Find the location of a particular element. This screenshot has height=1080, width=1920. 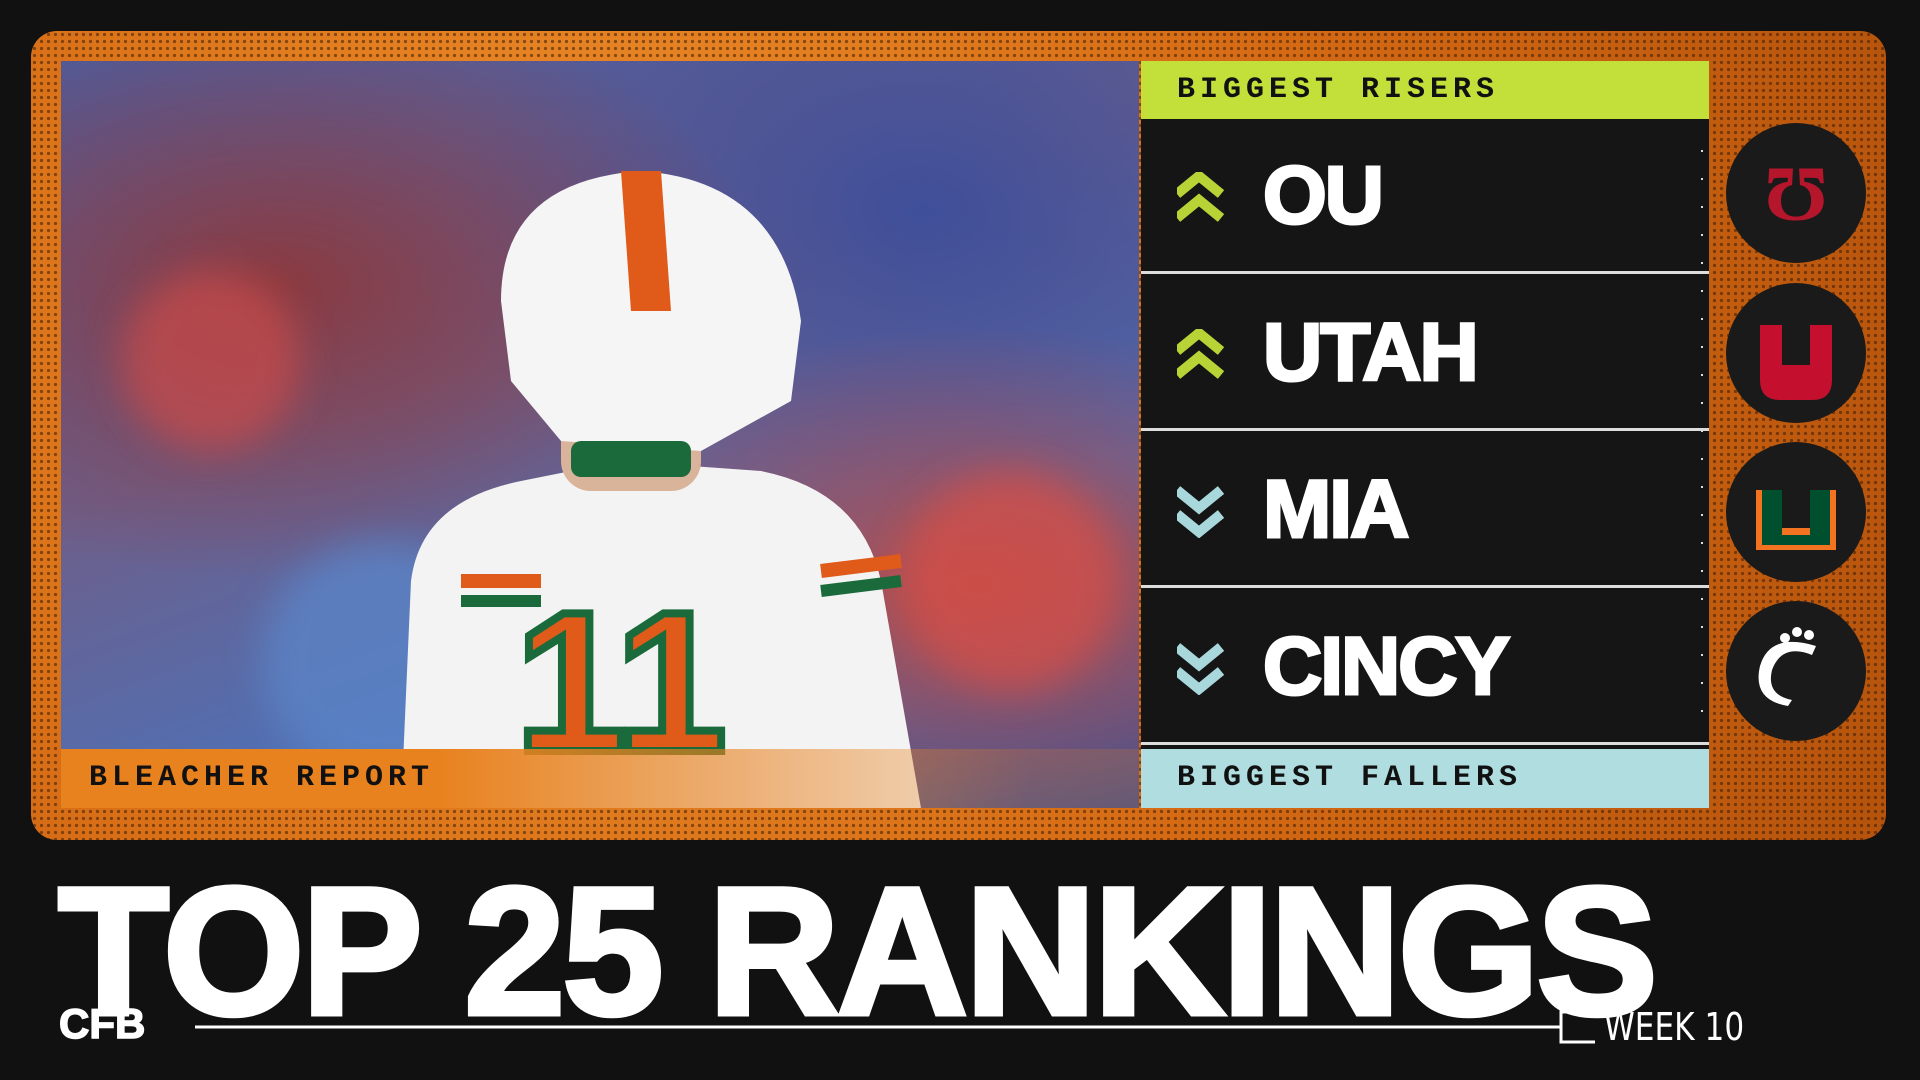

team-logos: Ʊ is located at coordinates (1783, 432).